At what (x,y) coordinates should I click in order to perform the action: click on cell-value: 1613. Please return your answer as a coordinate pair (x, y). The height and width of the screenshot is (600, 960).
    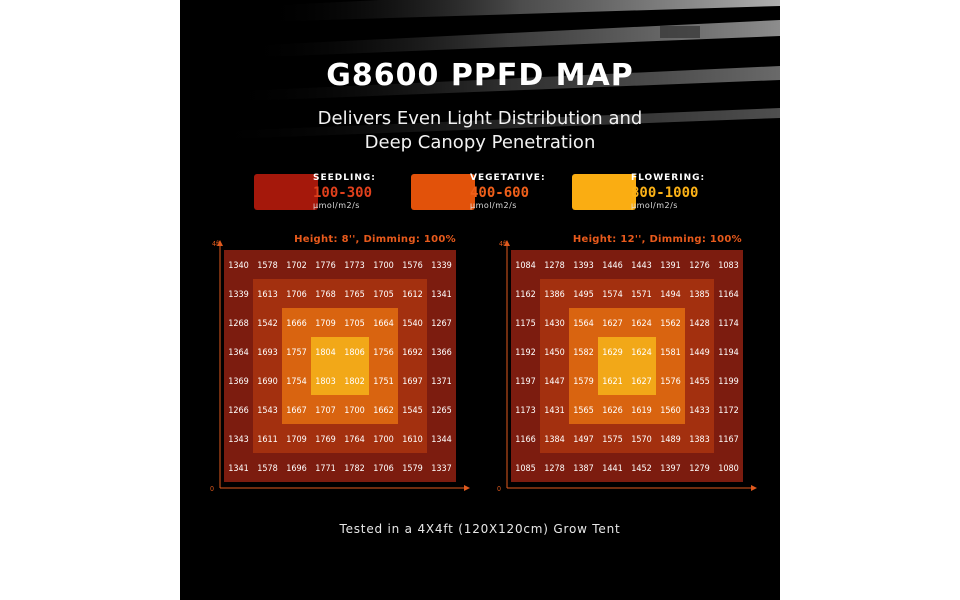
    Looking at the image, I should click on (267, 295).